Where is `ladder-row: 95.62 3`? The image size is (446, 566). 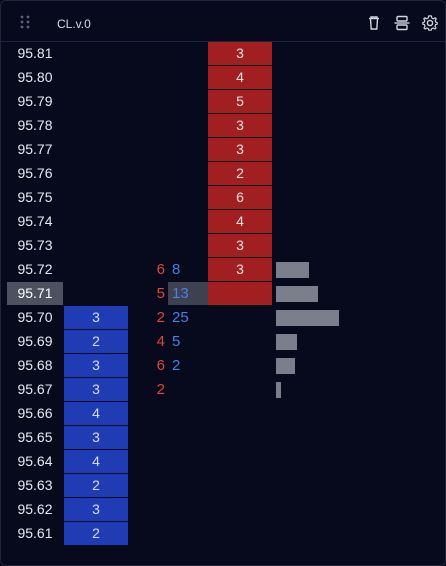
ladder-row: 95.62 3 is located at coordinates (223, 510).